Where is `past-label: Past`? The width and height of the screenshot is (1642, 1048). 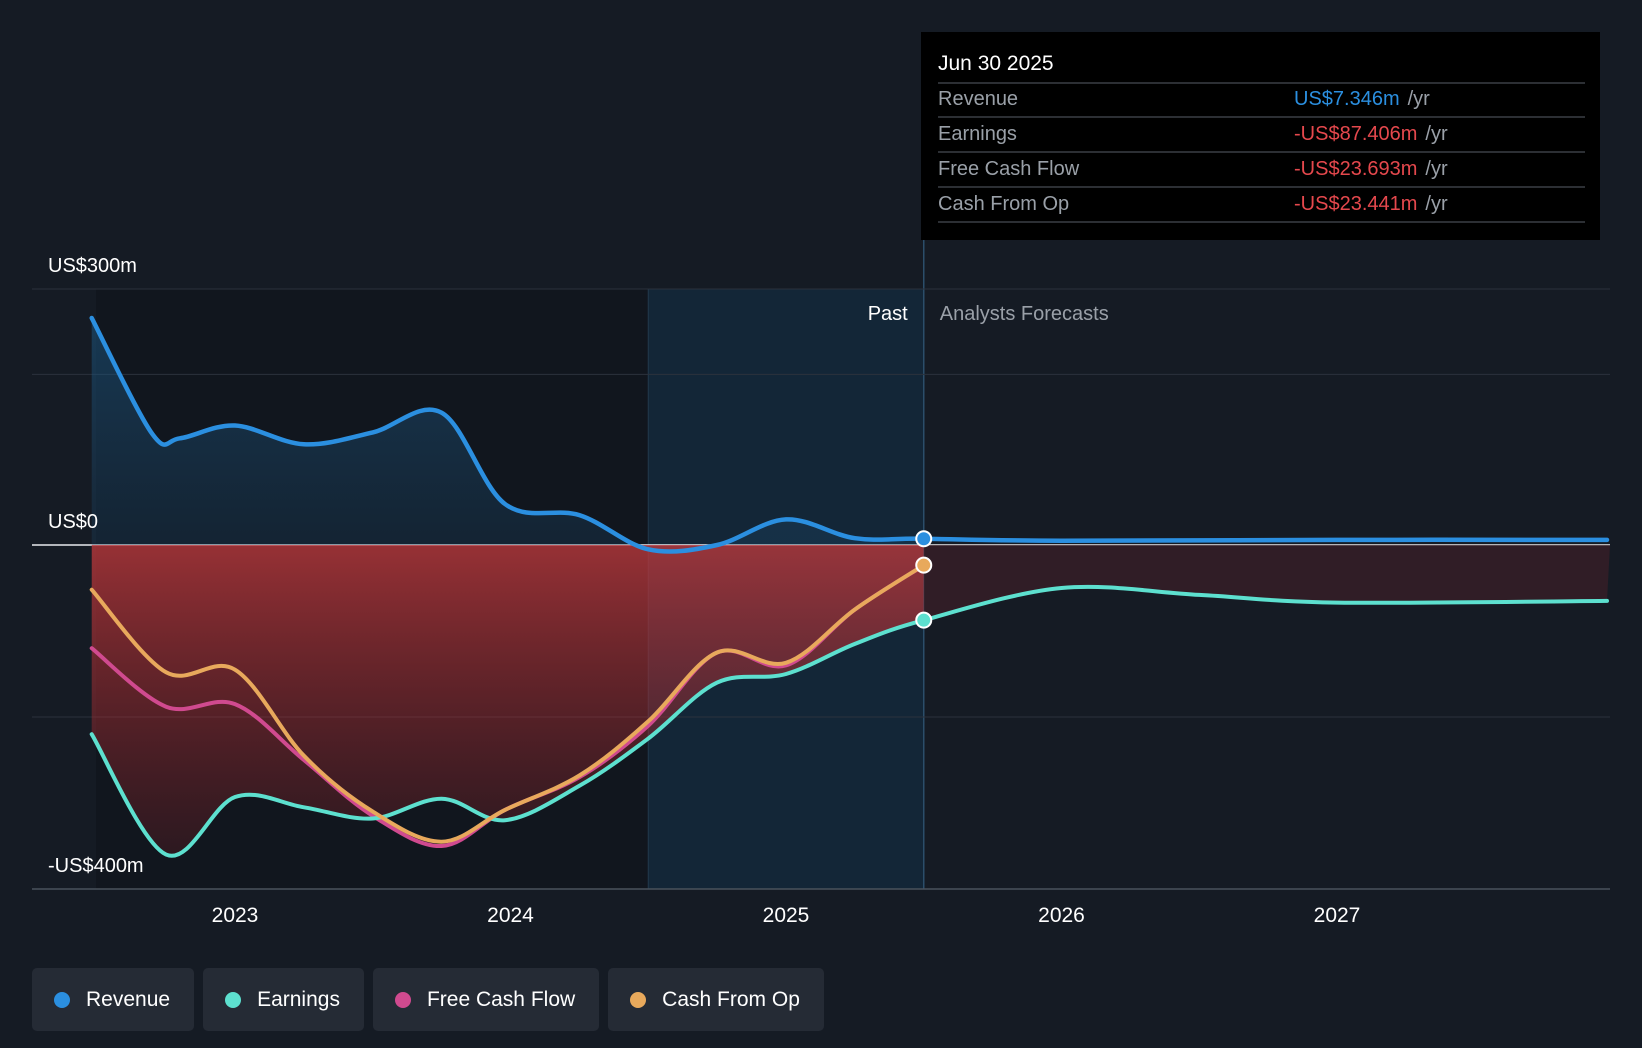 past-label: Past is located at coordinates (888, 314).